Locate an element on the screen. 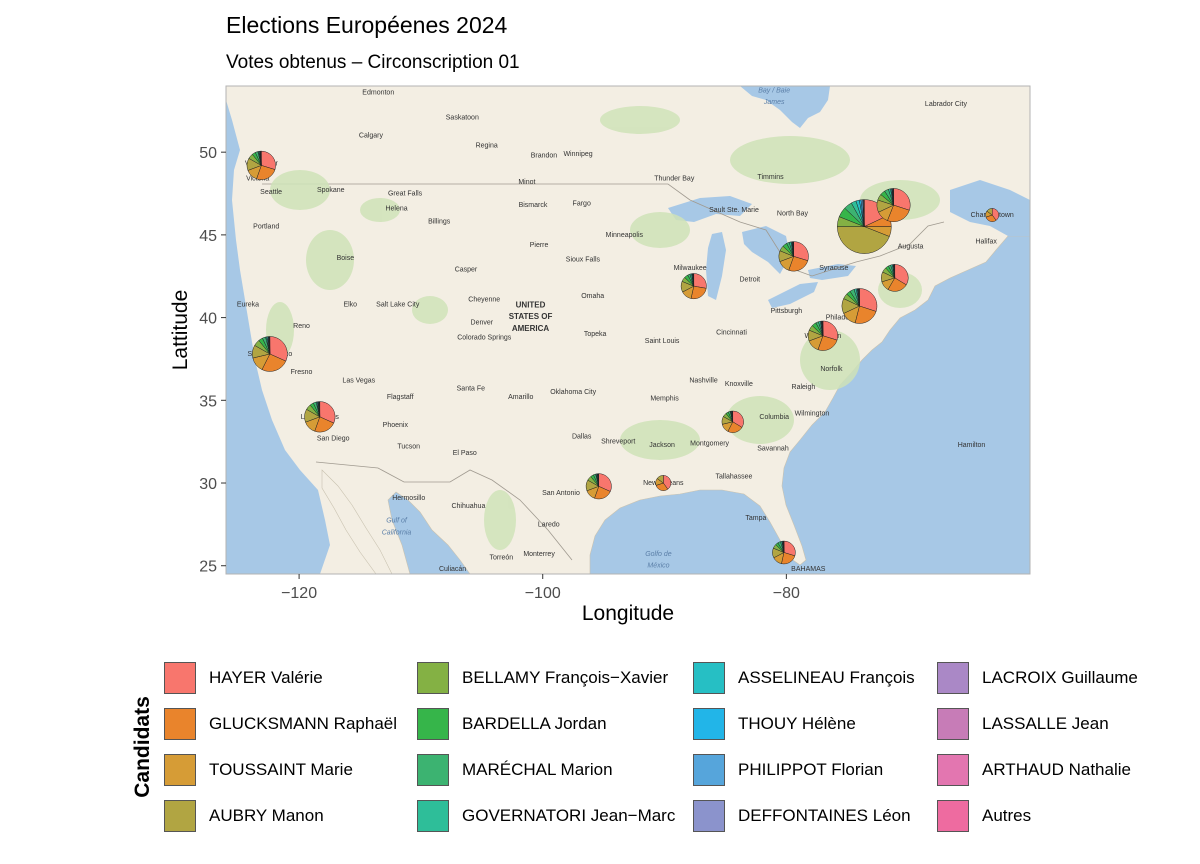 This screenshot has width=1200, height=864. city-label: Cincinnati is located at coordinates (731, 332).